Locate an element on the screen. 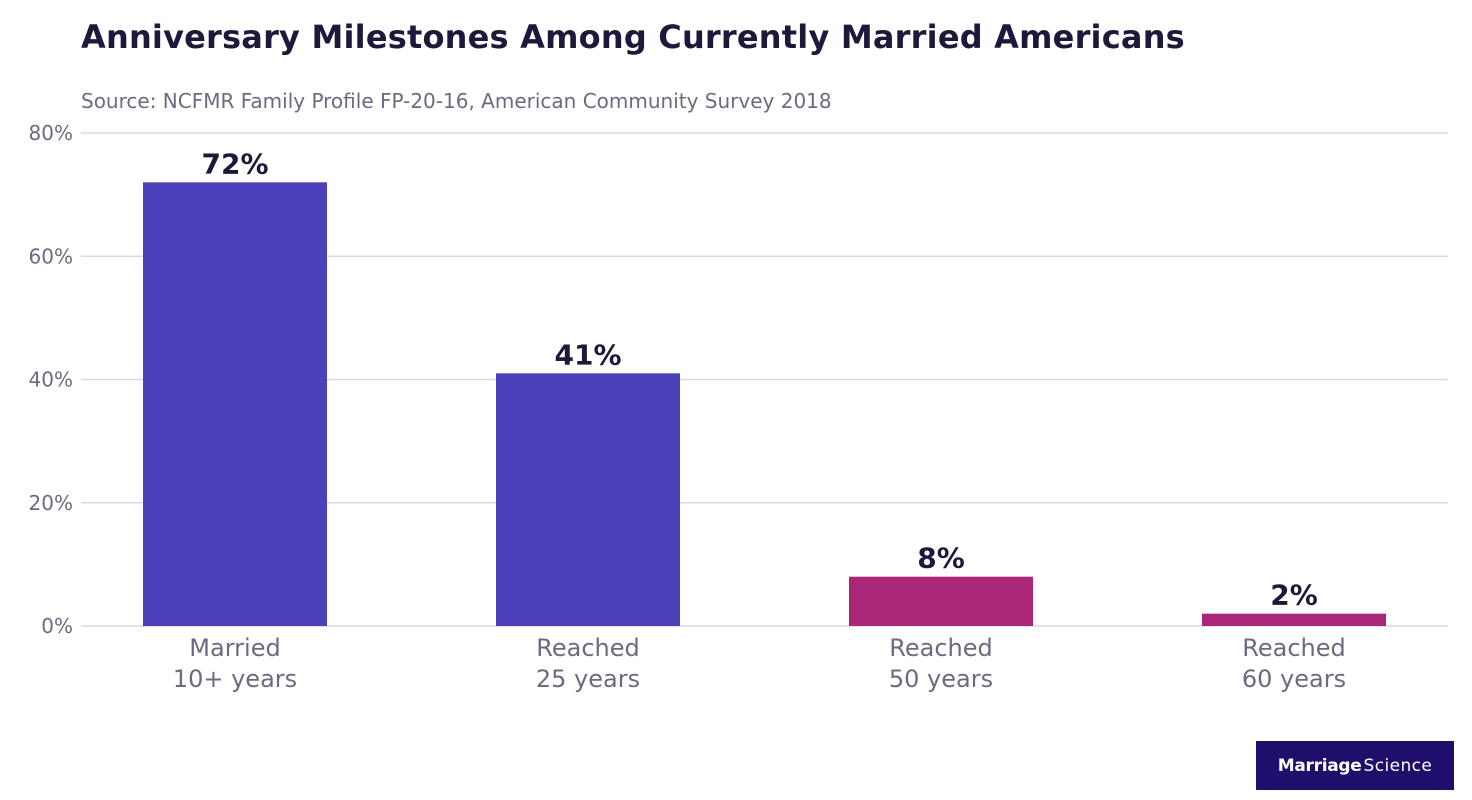 The width and height of the screenshot is (1472, 800). brand-logo-part1: Marriage is located at coordinates (1319, 765).